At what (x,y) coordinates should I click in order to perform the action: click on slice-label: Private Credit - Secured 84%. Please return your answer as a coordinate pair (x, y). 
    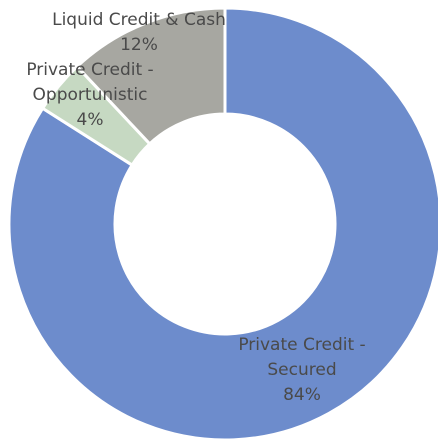
    Looking at the image, I should click on (302, 370).